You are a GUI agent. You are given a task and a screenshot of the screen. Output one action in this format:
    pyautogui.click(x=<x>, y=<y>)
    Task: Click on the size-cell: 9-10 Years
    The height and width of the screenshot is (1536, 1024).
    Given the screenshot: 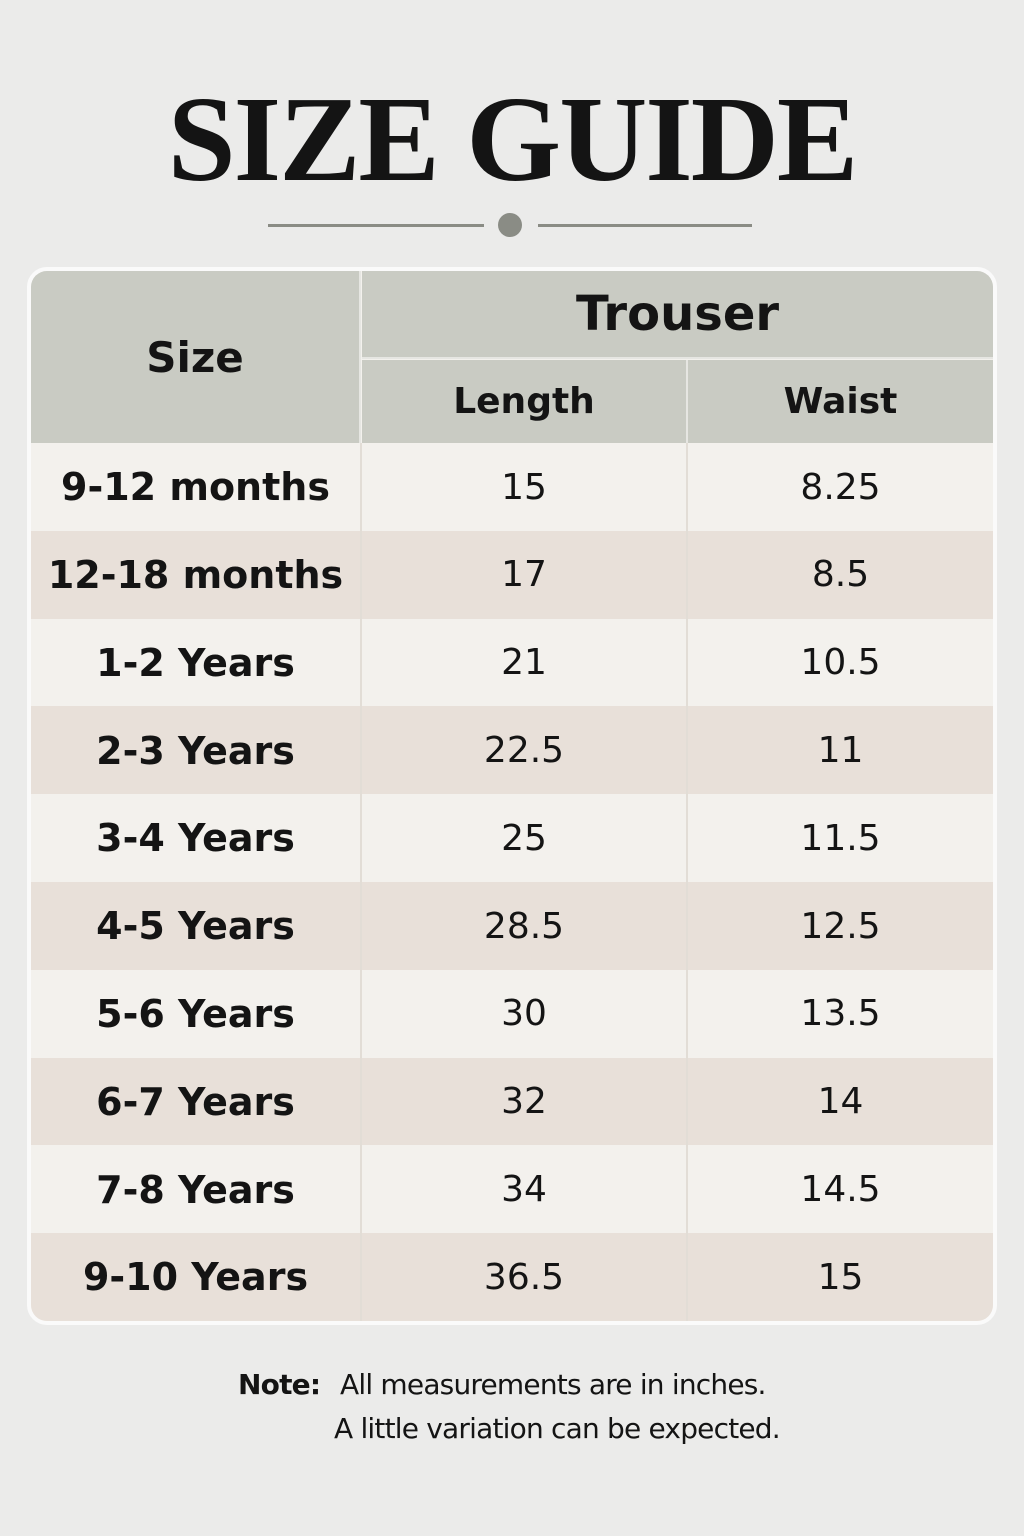 What is the action you would take?
    pyautogui.click(x=196, y=1277)
    